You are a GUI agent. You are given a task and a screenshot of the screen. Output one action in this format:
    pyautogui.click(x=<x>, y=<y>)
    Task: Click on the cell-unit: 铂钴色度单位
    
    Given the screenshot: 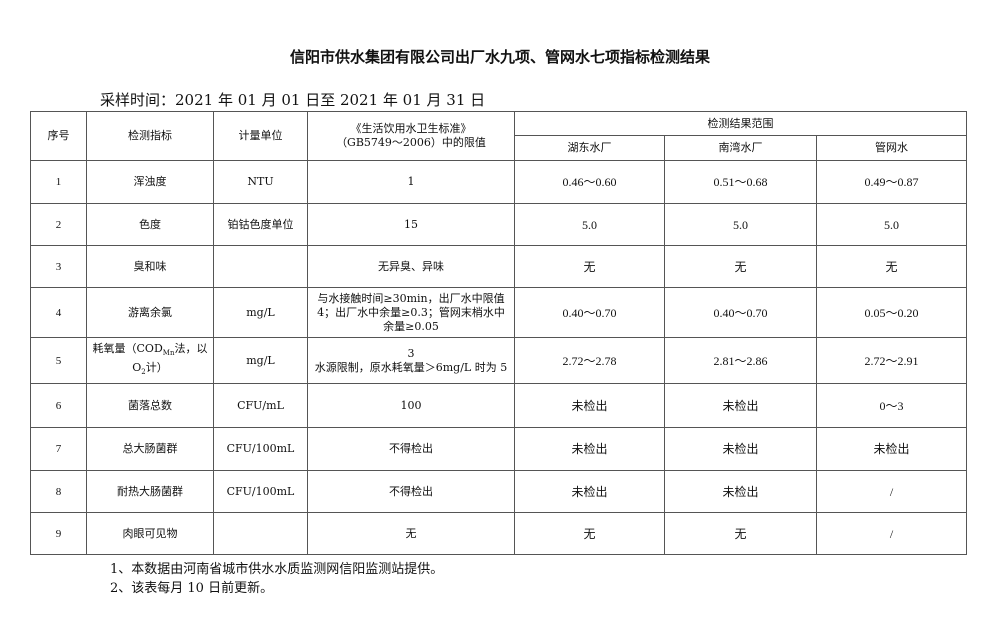 What is the action you would take?
    pyautogui.click(x=260, y=224)
    